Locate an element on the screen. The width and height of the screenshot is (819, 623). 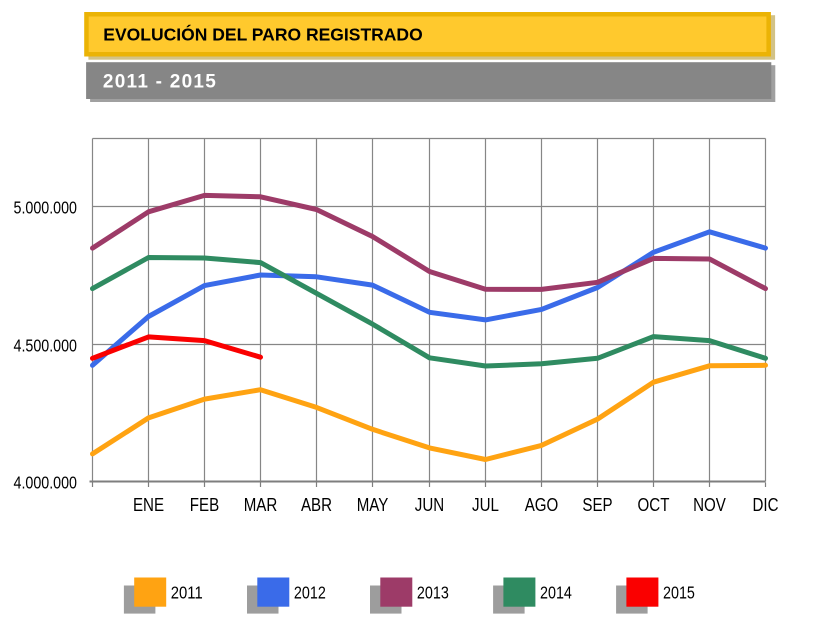
svg-text: SEP is located at coordinates (597, 505).